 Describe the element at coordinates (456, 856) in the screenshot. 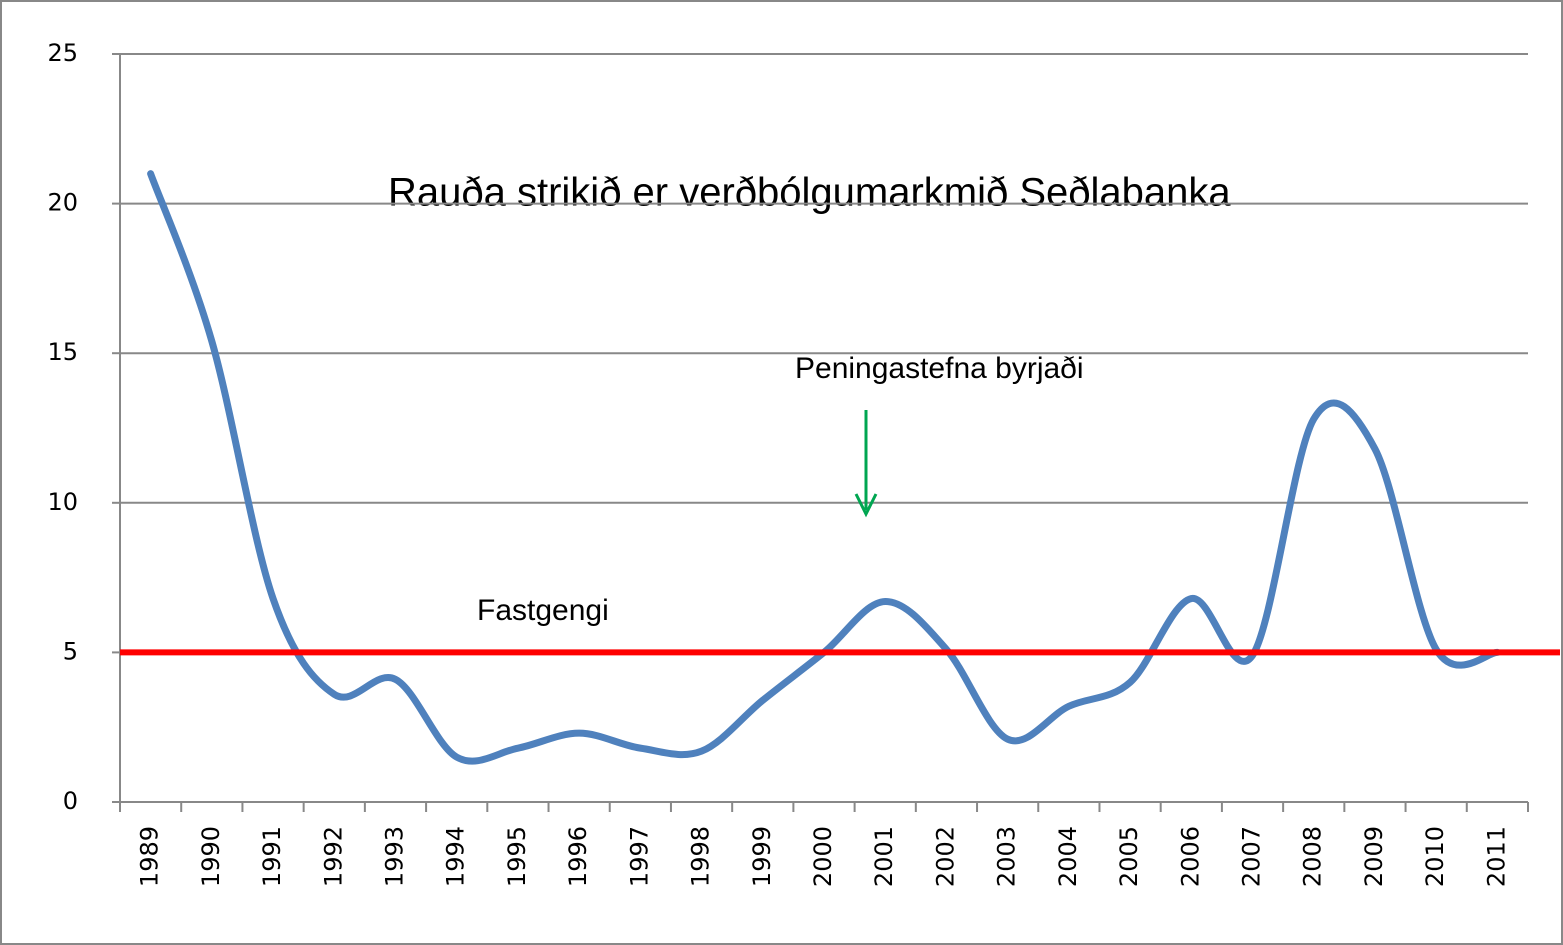

I see `x-tick-label: 1994` at that location.